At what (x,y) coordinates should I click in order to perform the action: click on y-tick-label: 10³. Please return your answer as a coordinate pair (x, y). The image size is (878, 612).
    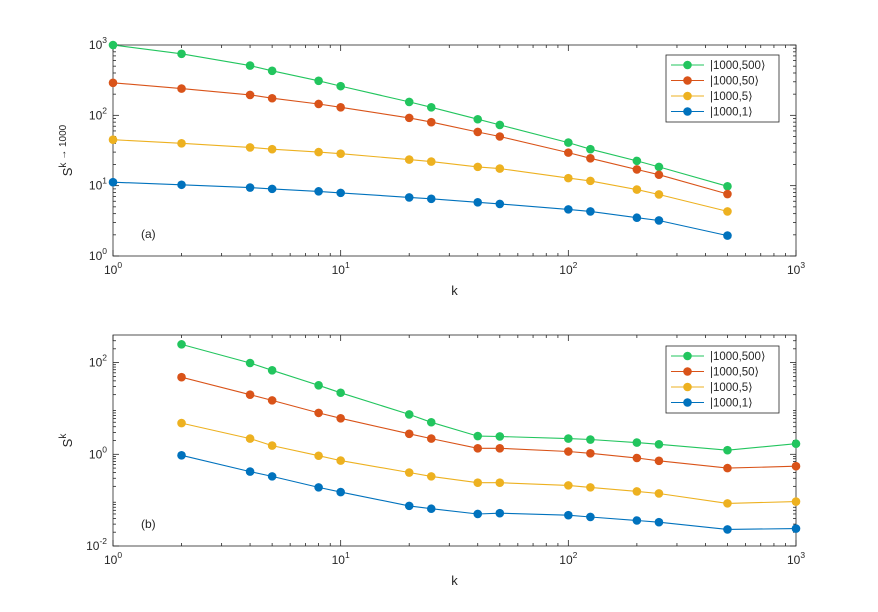
    Looking at the image, I should click on (98, 43).